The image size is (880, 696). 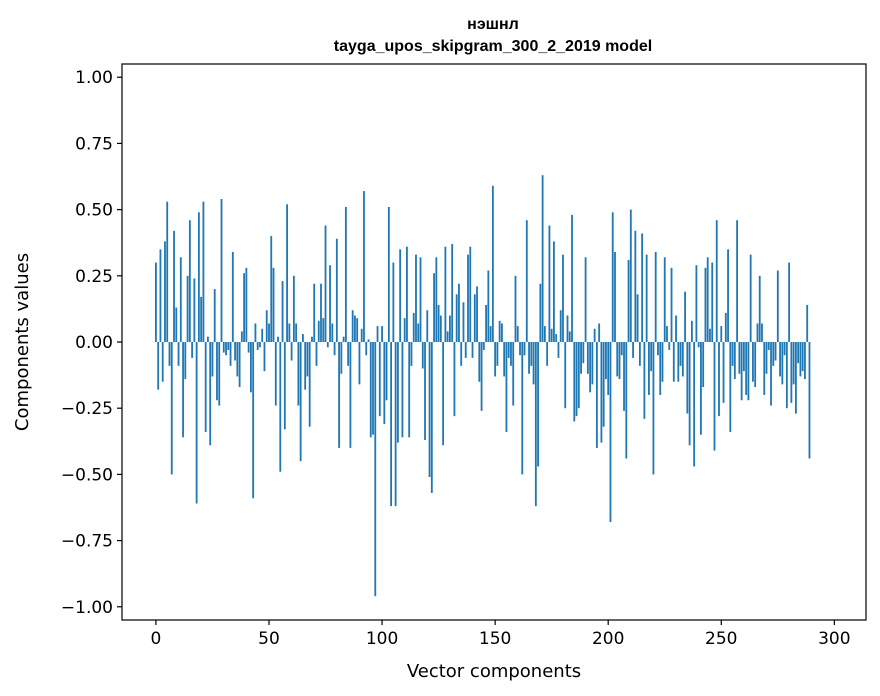 I want to click on y-tick-label: 0.50, so click(x=94, y=211).